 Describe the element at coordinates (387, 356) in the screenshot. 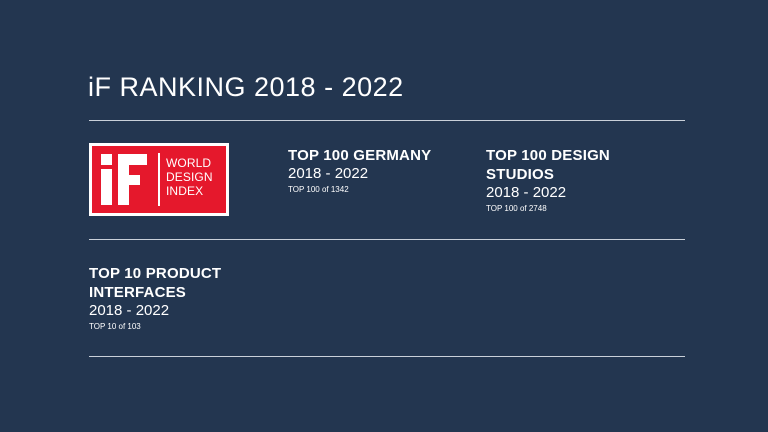

I see `divider-bottom` at that location.